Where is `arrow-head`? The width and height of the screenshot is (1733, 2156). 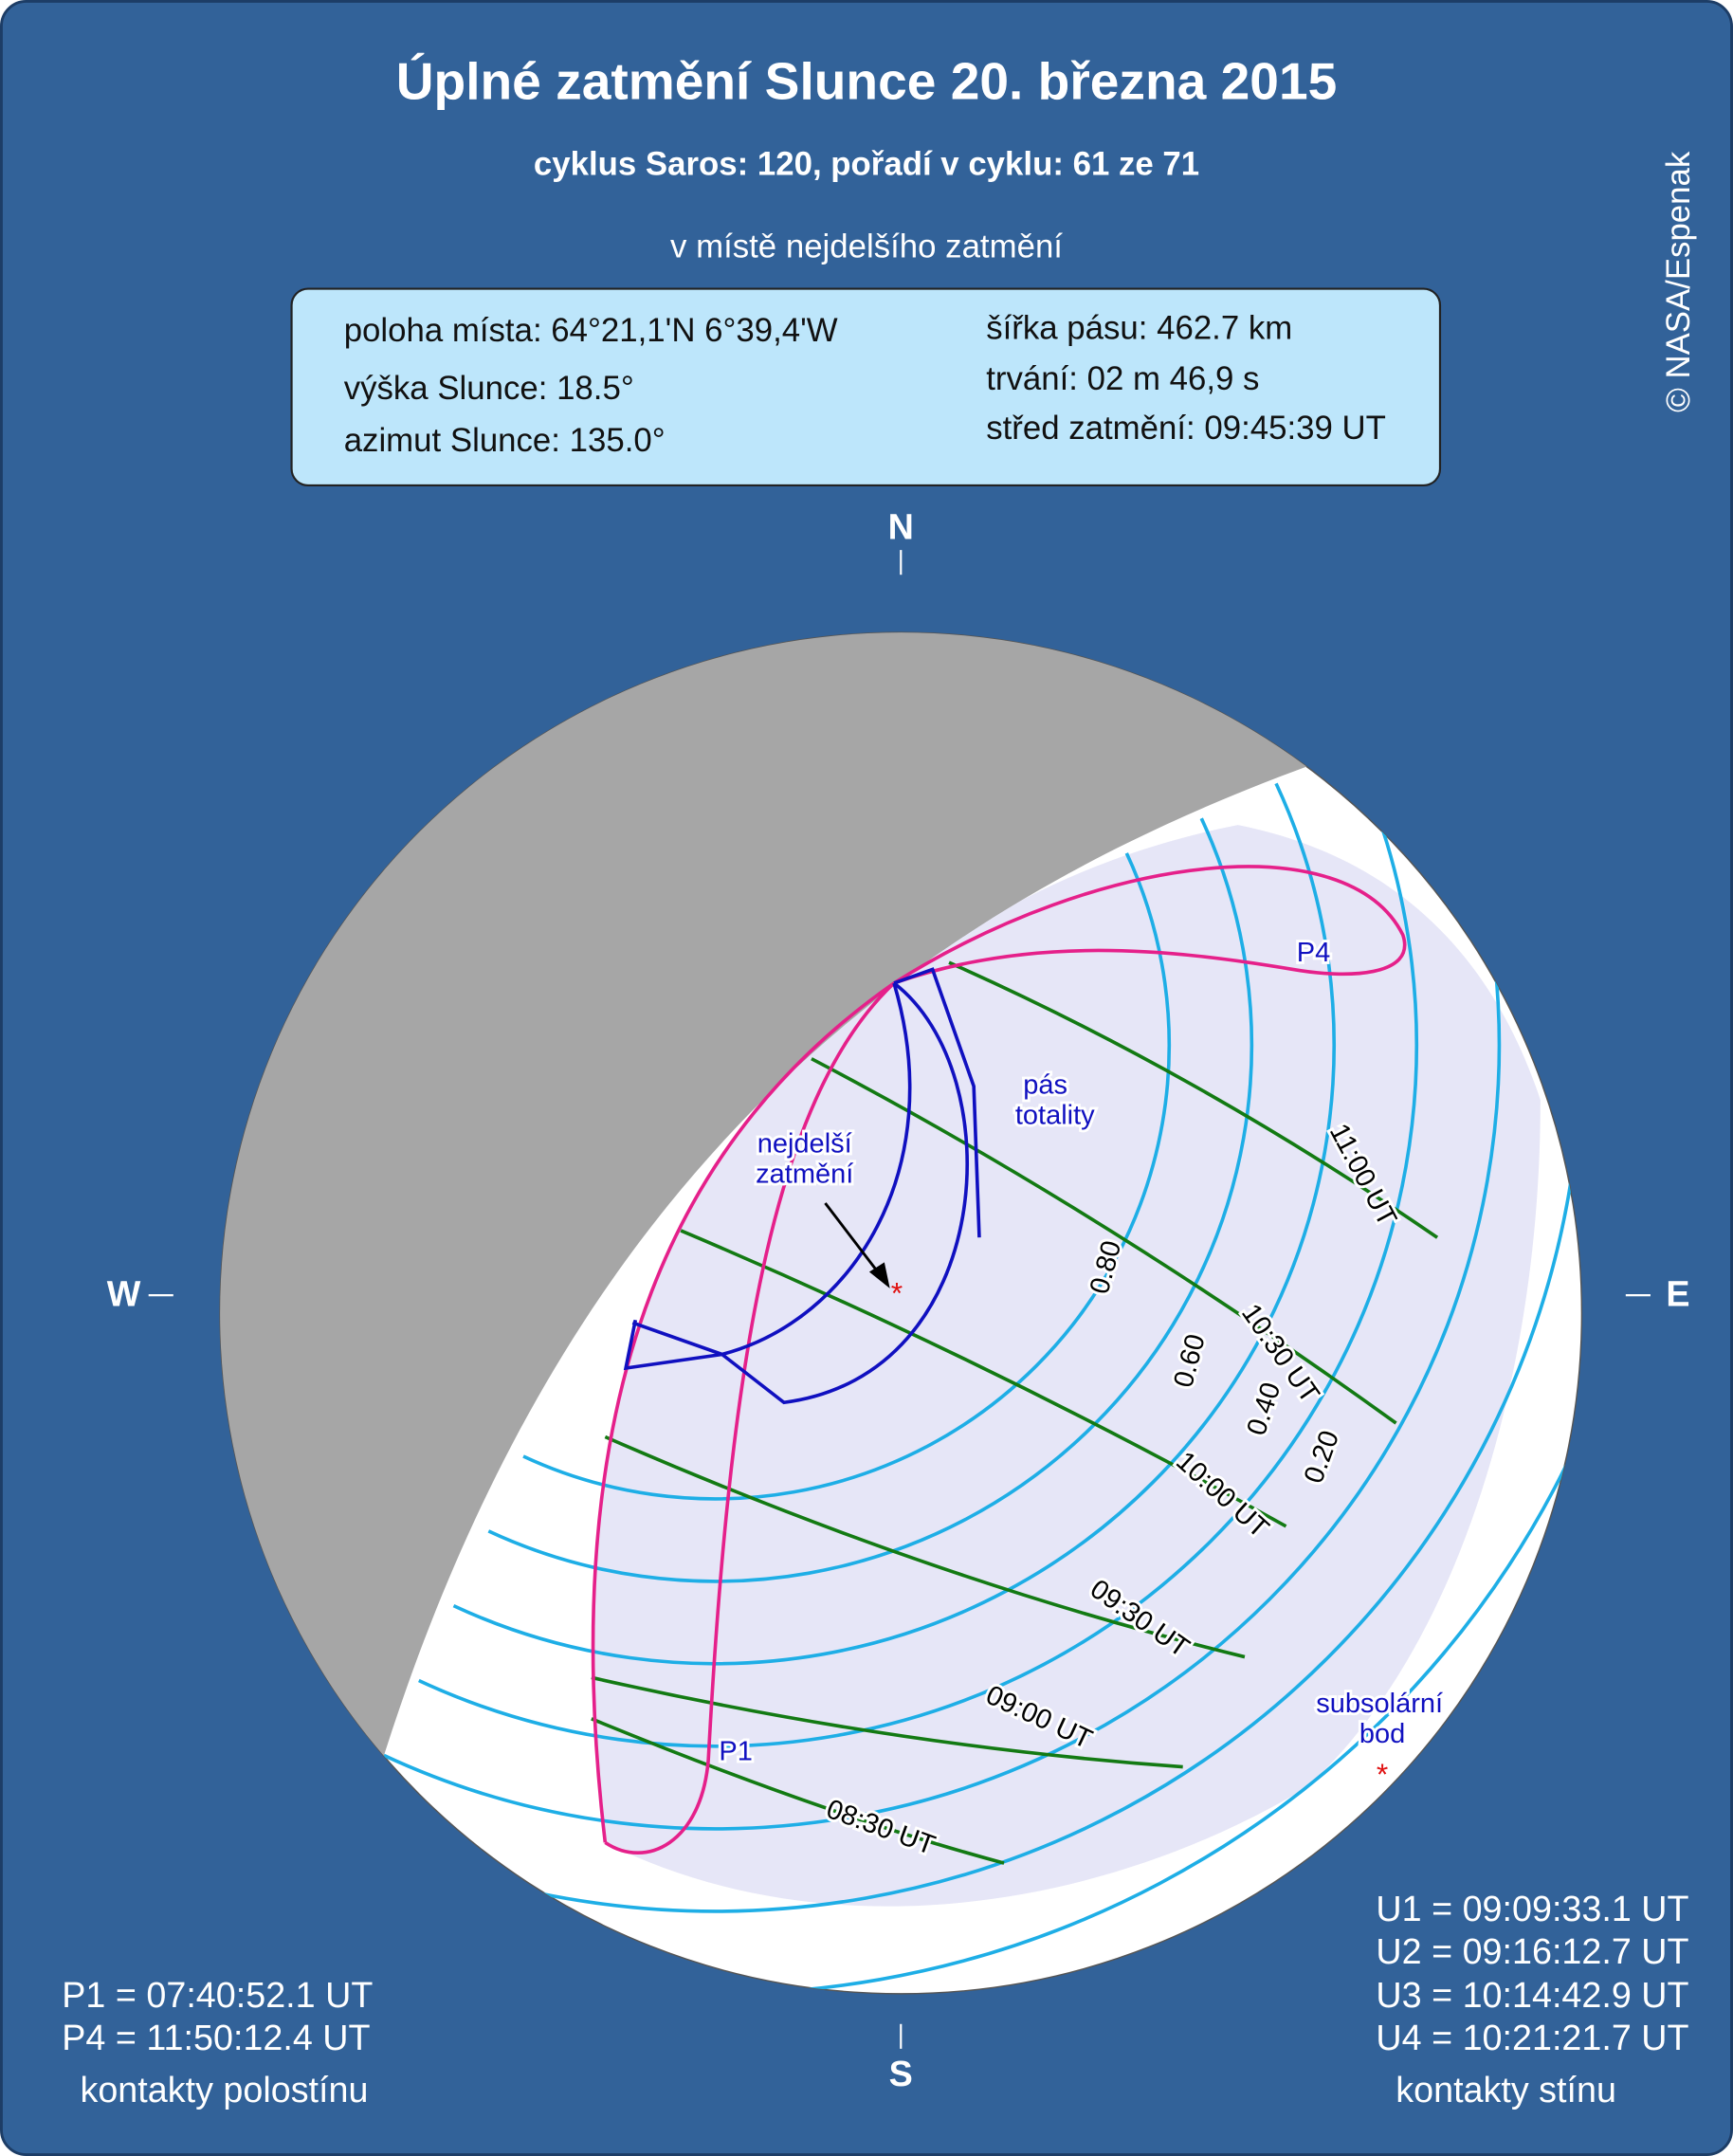
arrow-head is located at coordinates (879, 1275).